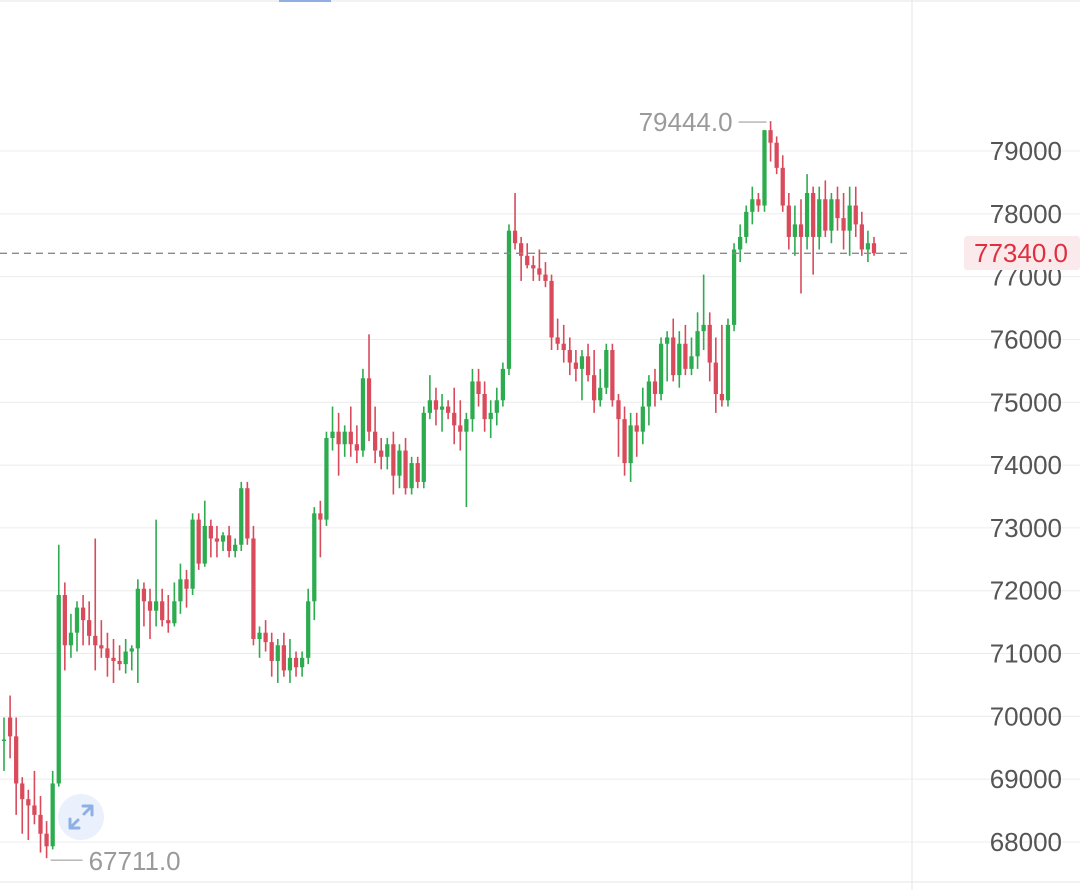  Describe the element at coordinates (686, 122) in the screenshot. I see `high-price-label: 79444.0` at that location.